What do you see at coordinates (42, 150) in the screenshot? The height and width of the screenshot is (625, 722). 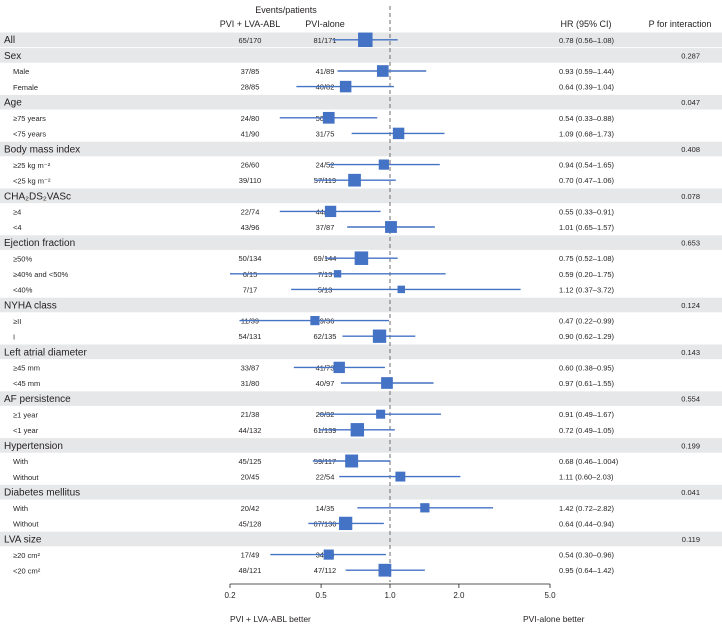 I see `group-label: Body mass index` at bounding box center [42, 150].